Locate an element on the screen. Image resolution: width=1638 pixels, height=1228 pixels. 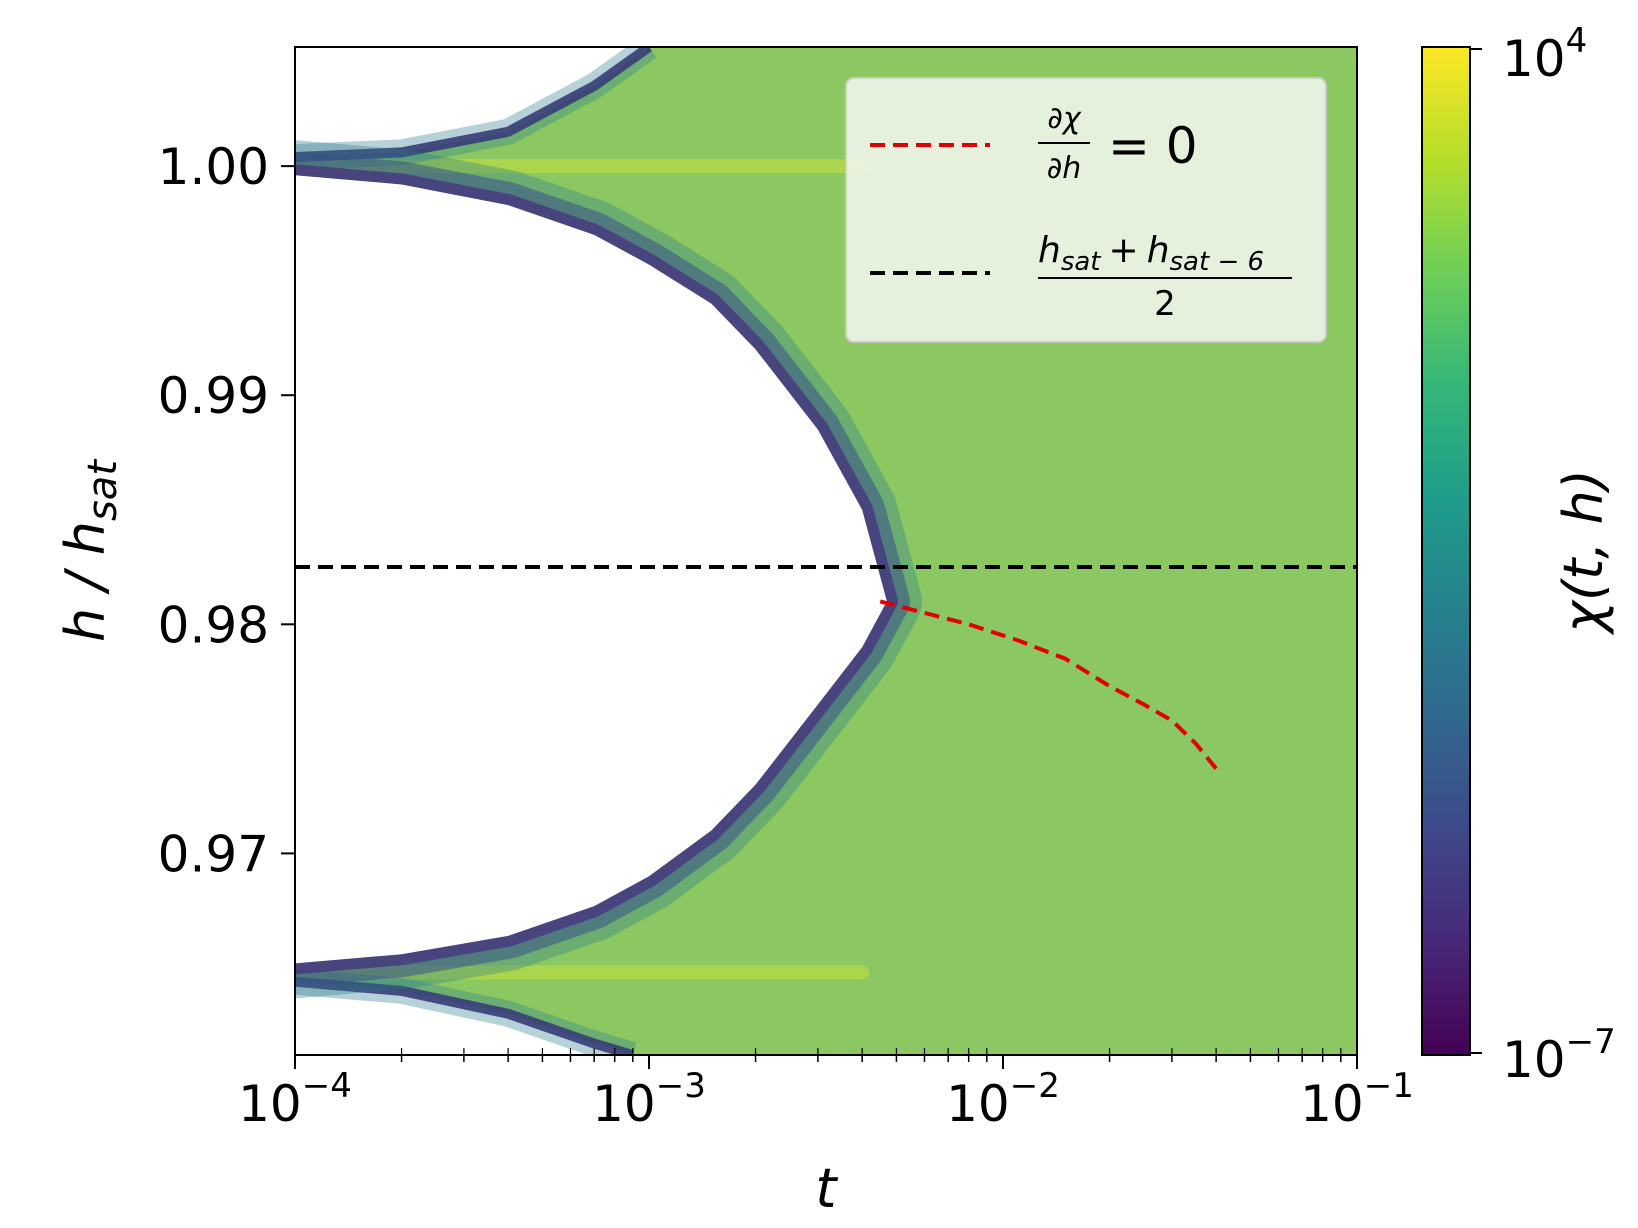
x-axis-label: t is located at coordinates (826, 1188).